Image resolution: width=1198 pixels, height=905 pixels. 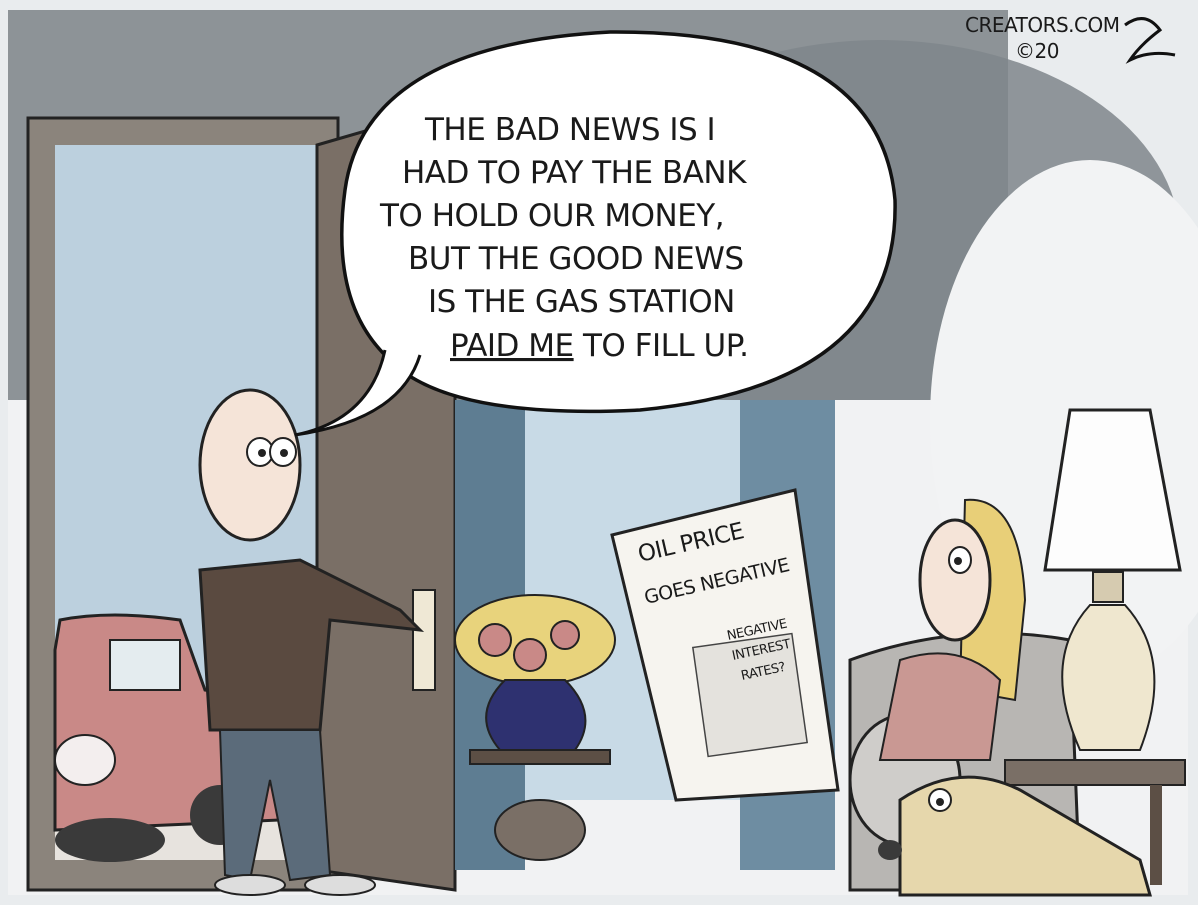 What do you see at coordinates (574, 173) in the screenshot?
I see `speech-line-2: HAD TO PAY THE BANK` at bounding box center [574, 173].